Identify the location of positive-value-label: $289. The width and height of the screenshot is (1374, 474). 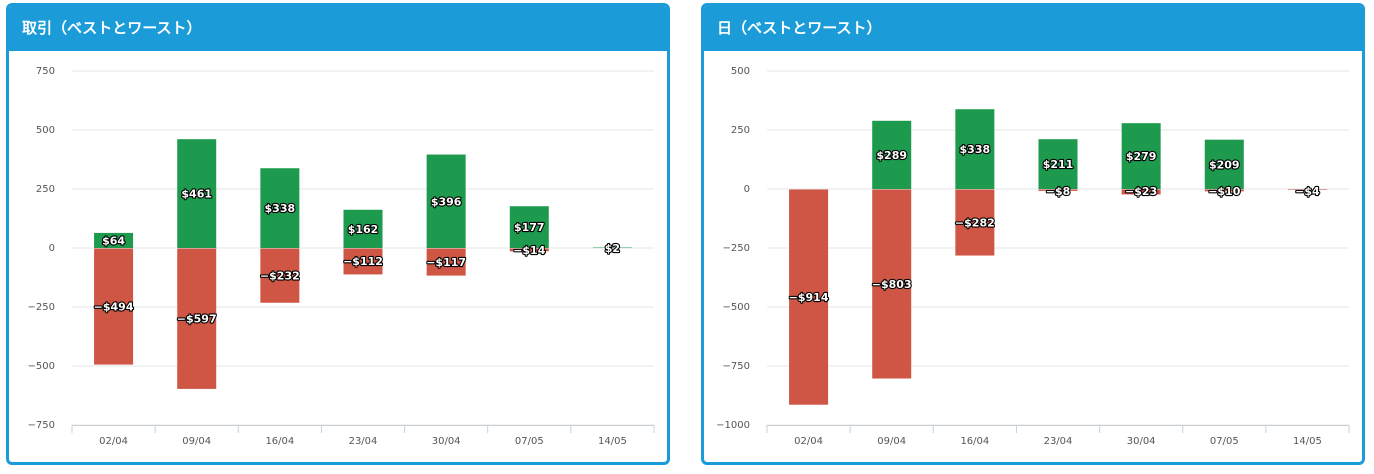
(891, 155).